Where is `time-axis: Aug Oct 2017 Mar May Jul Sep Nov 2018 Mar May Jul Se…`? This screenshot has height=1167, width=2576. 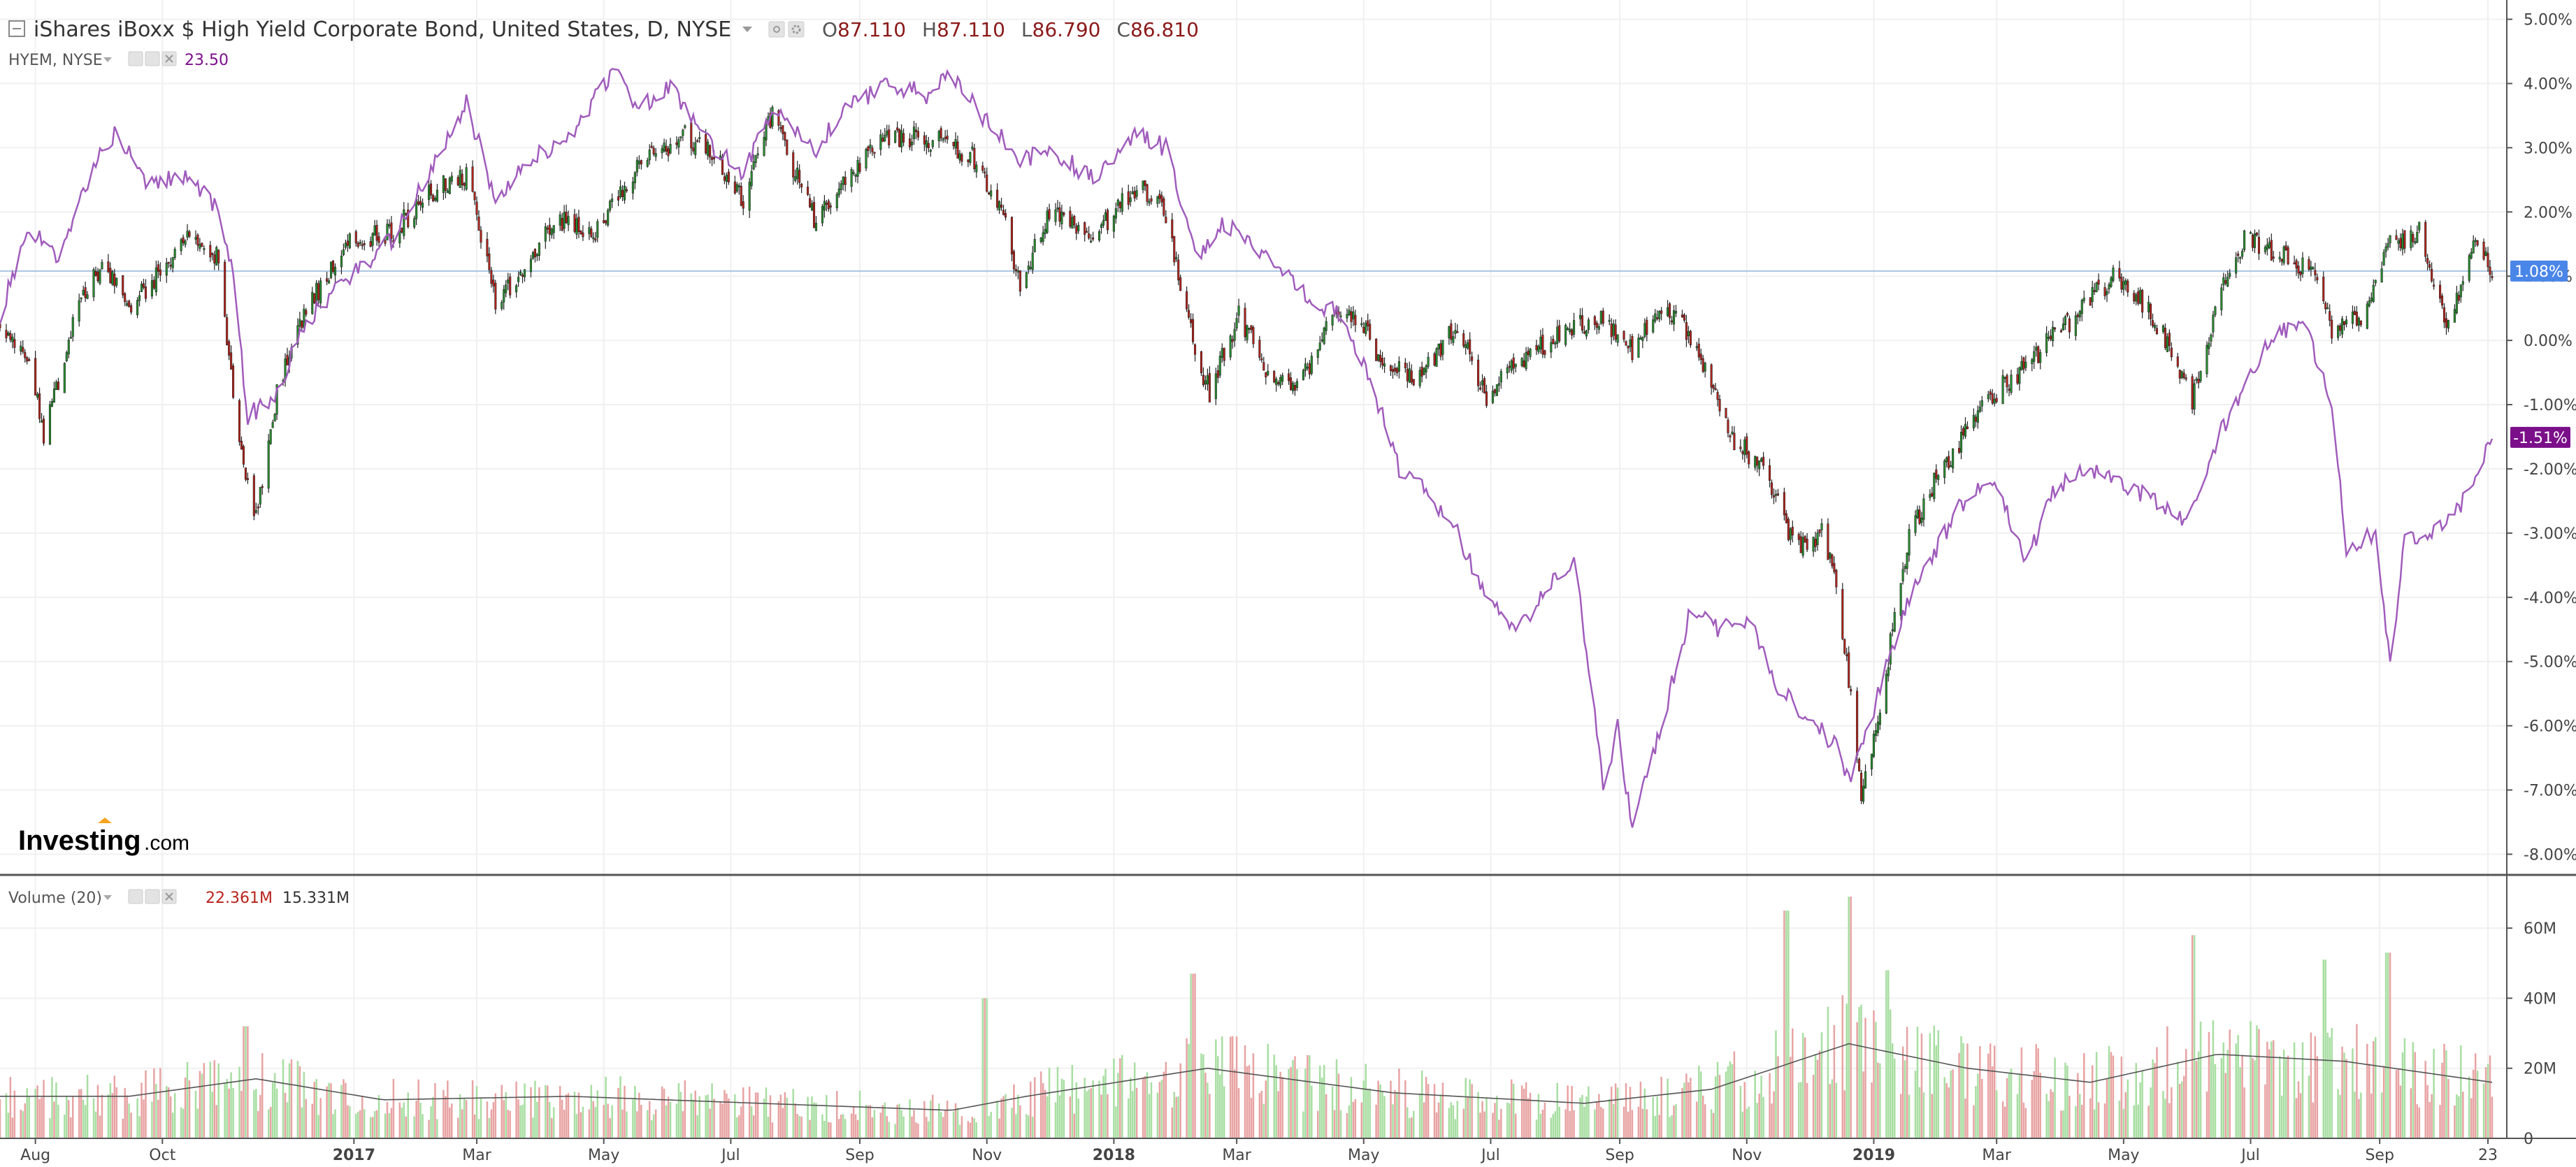 time-axis: Aug Oct 2017 Mar May Jul Sep Nov 2018 Mar May Jul Se… is located at coordinates (1259, 1151).